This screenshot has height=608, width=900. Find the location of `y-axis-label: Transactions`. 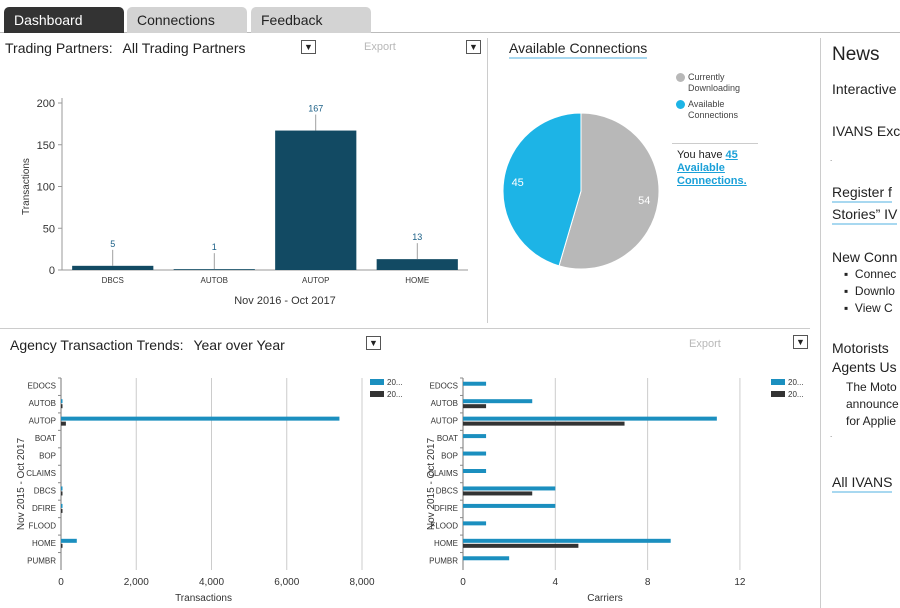

y-axis-label: Transactions is located at coordinates (26, 186).